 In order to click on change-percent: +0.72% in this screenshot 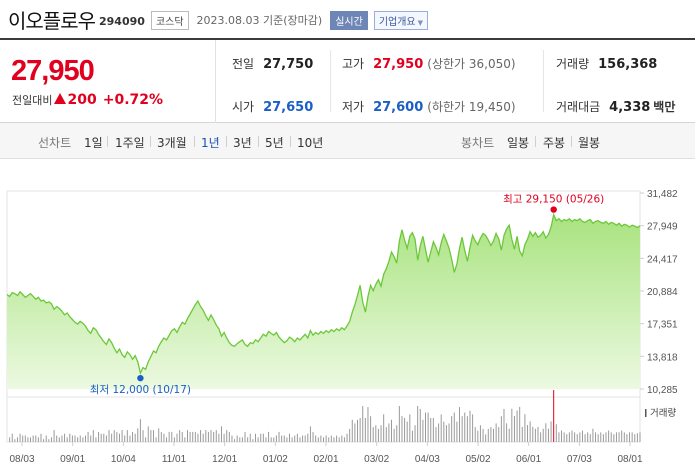, I will do `click(133, 100)`.